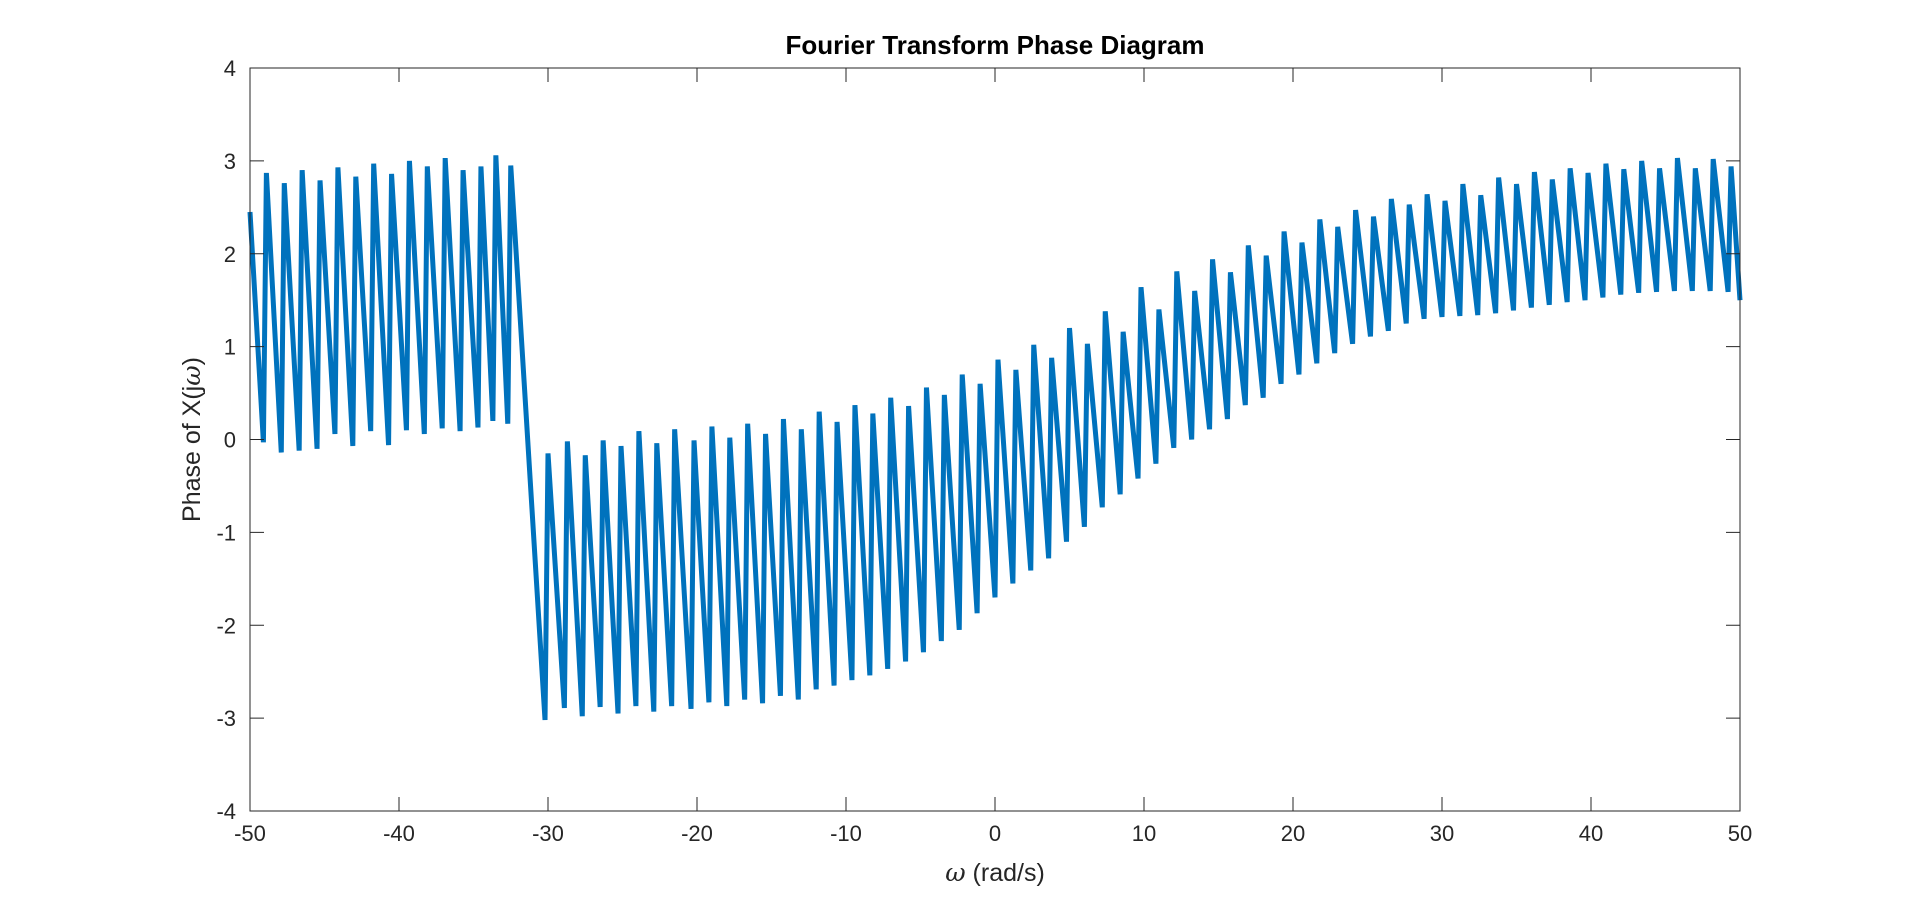 This screenshot has width=1920, height=911. Describe the element at coordinates (230, 254) in the screenshot. I see `y-tick-label: 2` at that location.